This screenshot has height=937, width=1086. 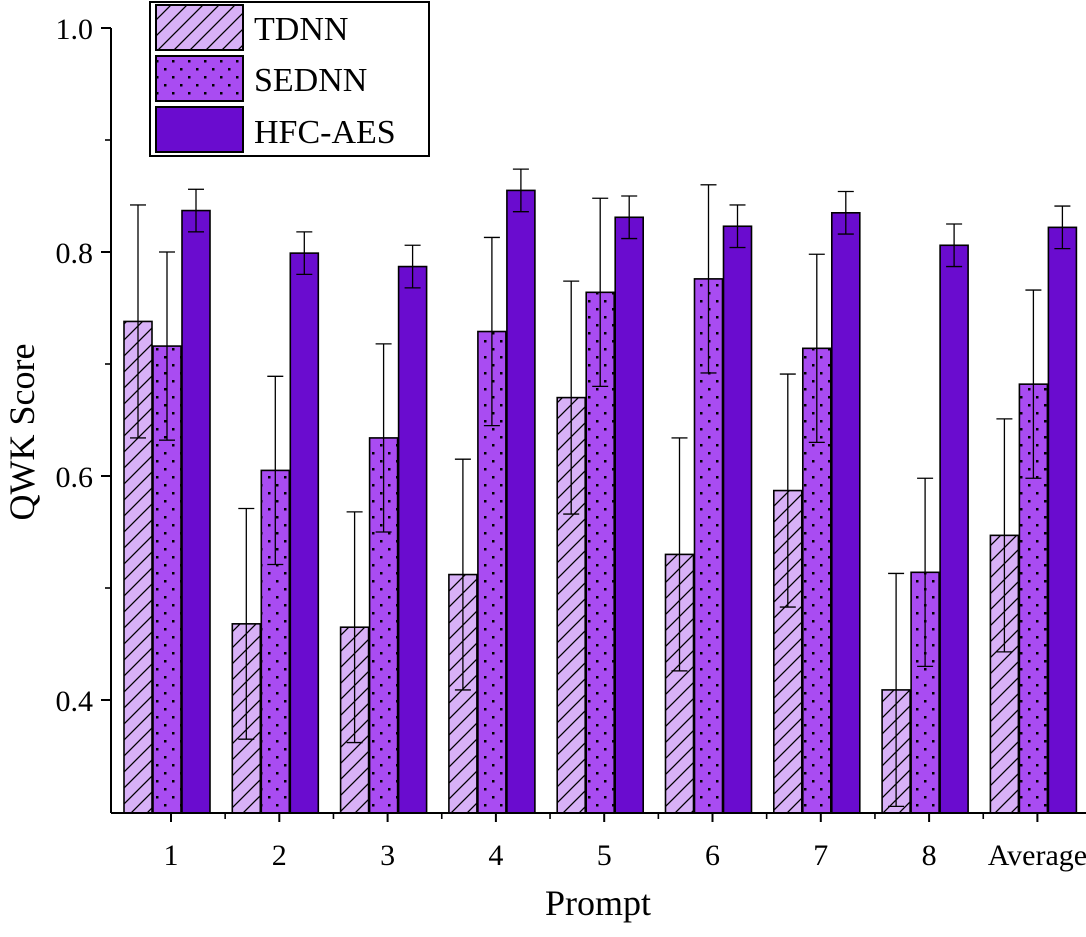 I want to click on legend-label-hfc-aes: HFC-AES, so click(x=325, y=132).